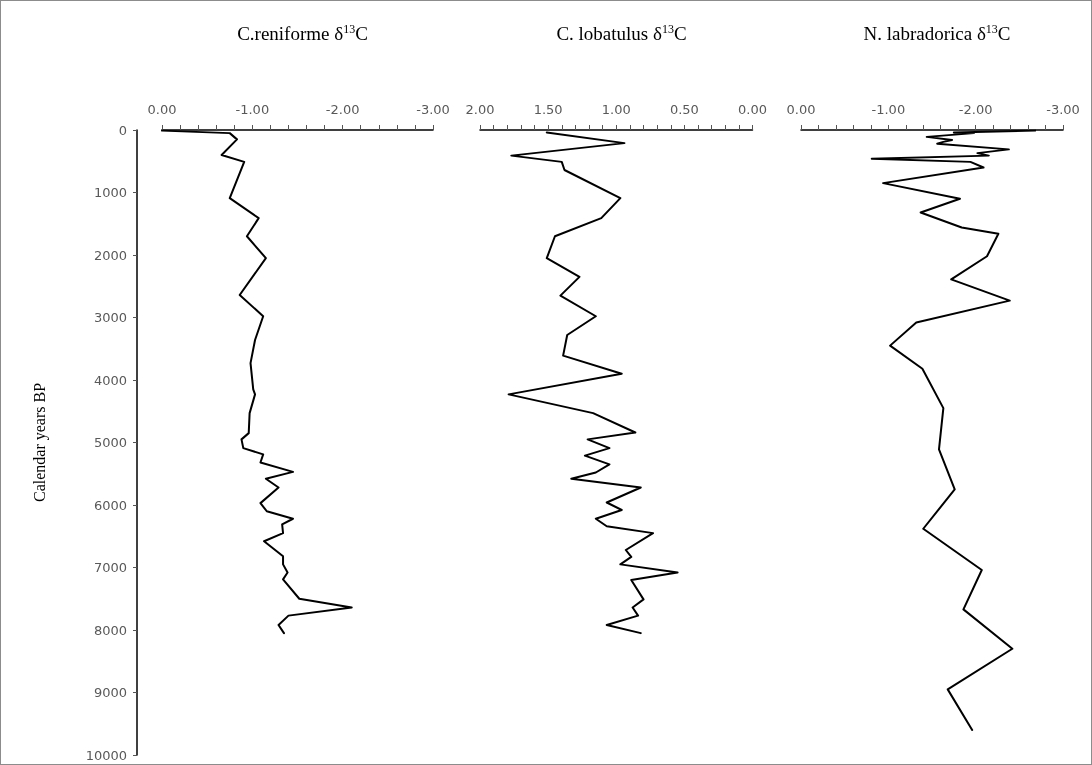 The width and height of the screenshot is (1092, 765). What do you see at coordinates (110, 505) in the screenshot?
I see `y-tick-label: 6000` at bounding box center [110, 505].